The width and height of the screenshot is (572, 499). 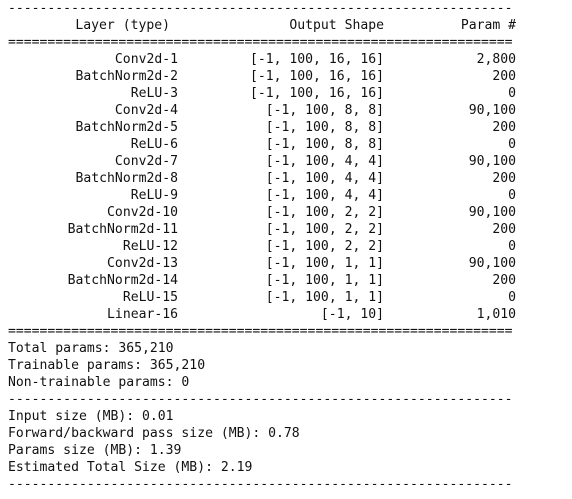 I want to click on layer-name-cell: BatchNorm2d-5, so click(x=126, y=127).